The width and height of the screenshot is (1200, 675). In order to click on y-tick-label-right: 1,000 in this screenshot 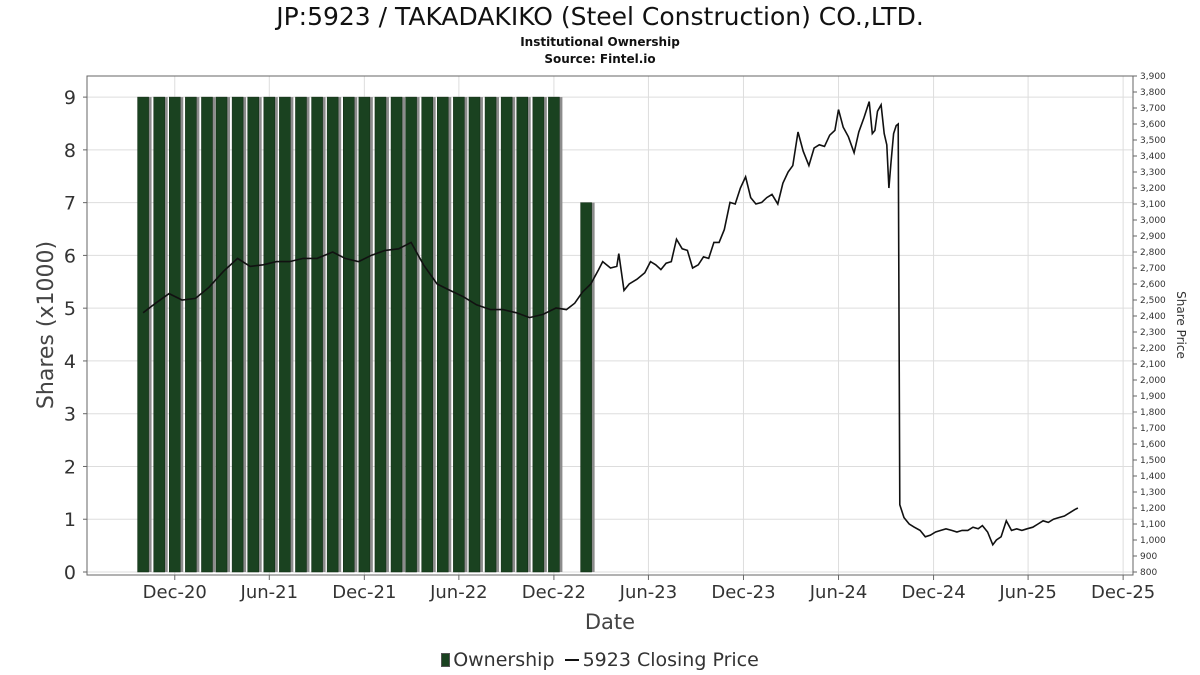, I will do `click(1153, 541)`.